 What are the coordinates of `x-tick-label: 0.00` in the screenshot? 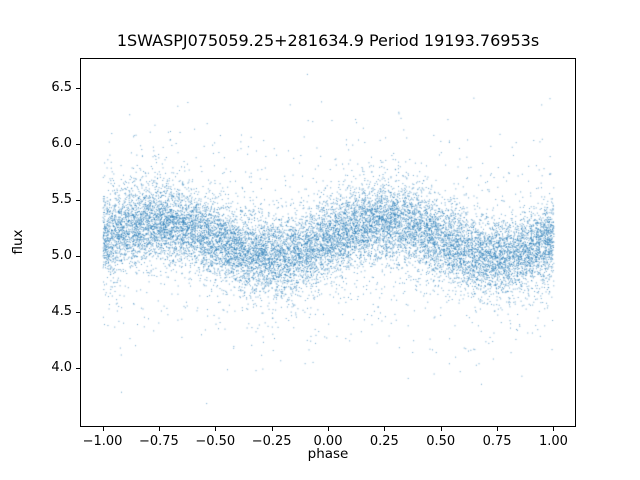 It's located at (328, 441).